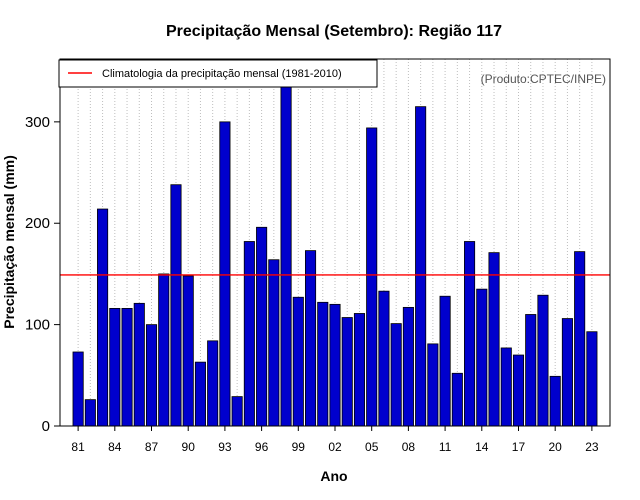 This screenshot has height=500, width=640. What do you see at coordinates (115, 447) in the screenshot?
I see `x-tick-label: 84` at bounding box center [115, 447].